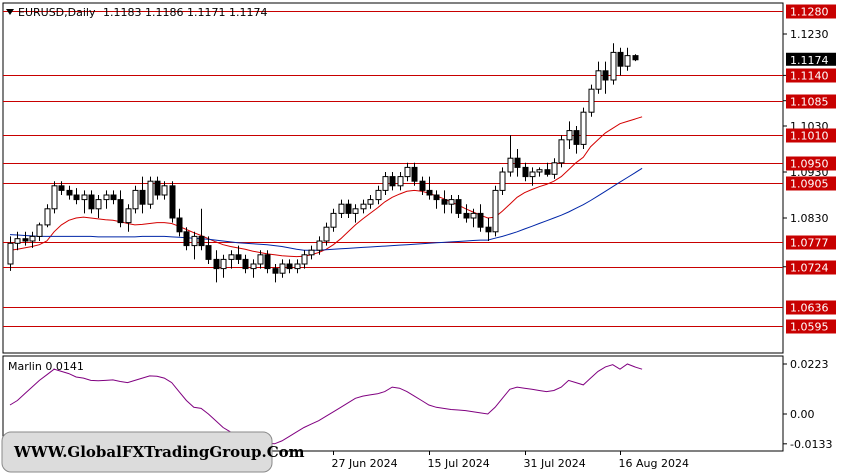  I want to click on level-label: 1.0636, so click(809, 308).